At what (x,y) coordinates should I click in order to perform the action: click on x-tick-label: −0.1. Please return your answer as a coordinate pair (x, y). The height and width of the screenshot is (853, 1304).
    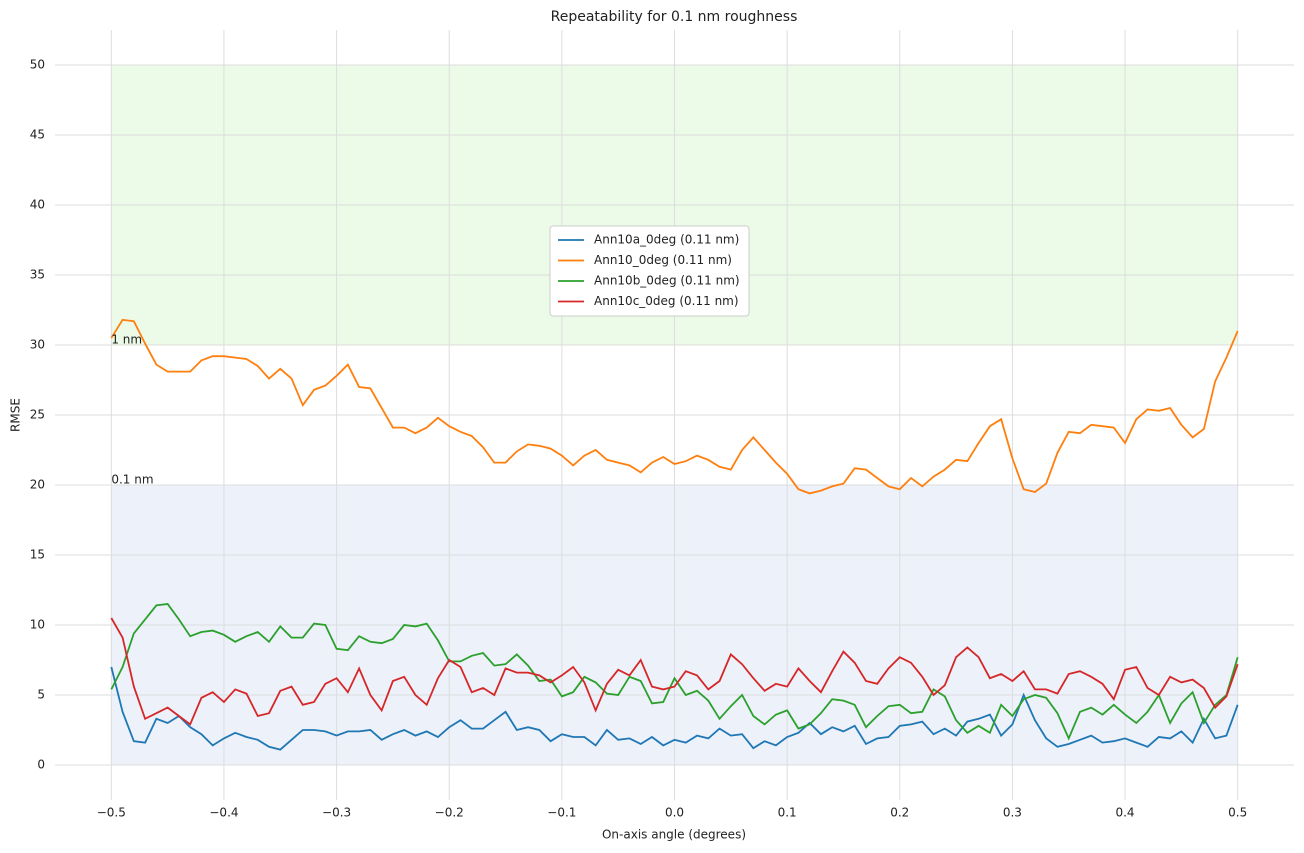
    Looking at the image, I should click on (561, 813).